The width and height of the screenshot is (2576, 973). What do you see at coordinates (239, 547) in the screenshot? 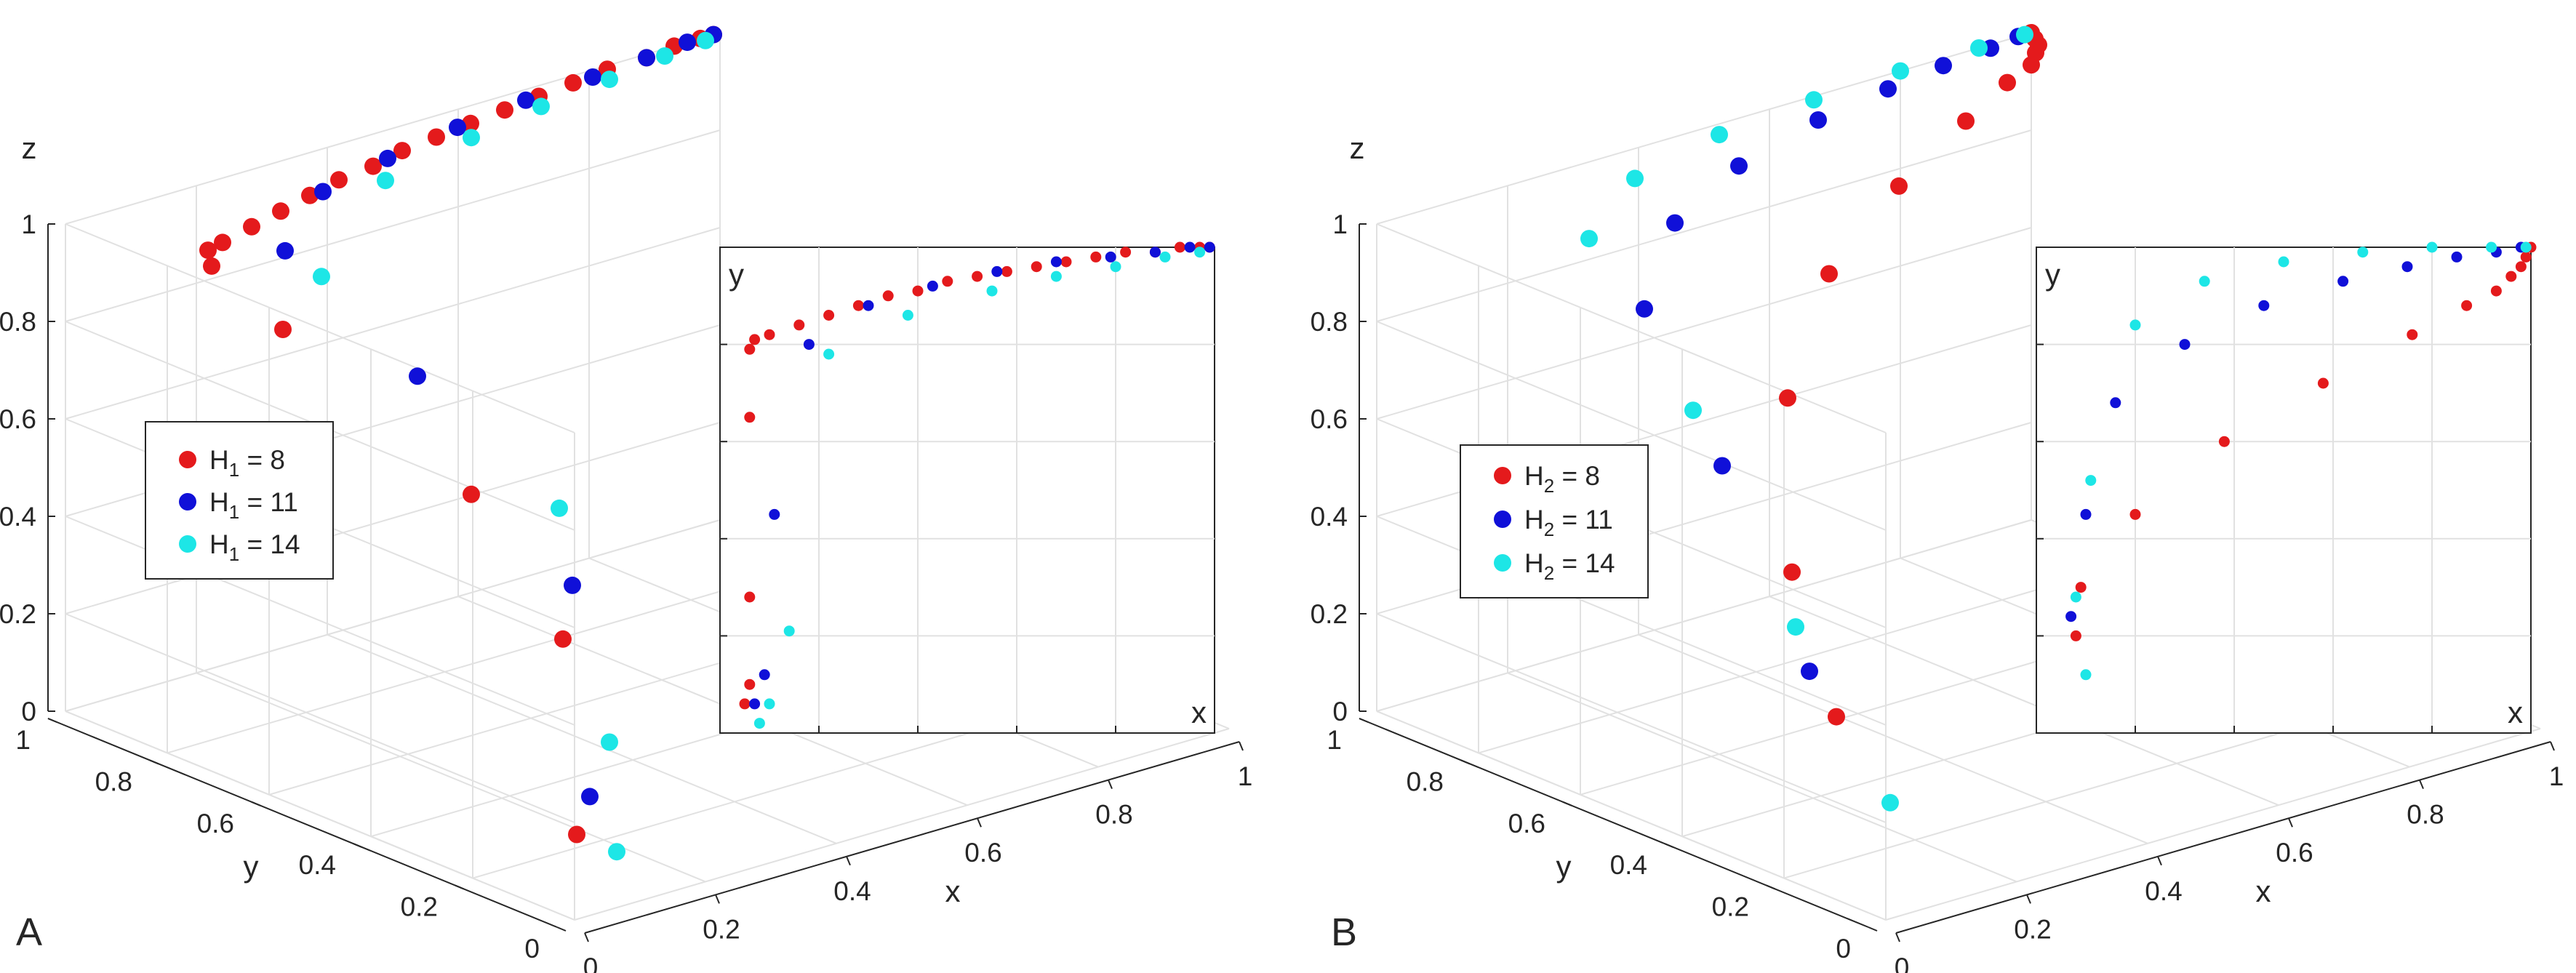
I see `legend-entry: H1 = 14` at bounding box center [239, 547].